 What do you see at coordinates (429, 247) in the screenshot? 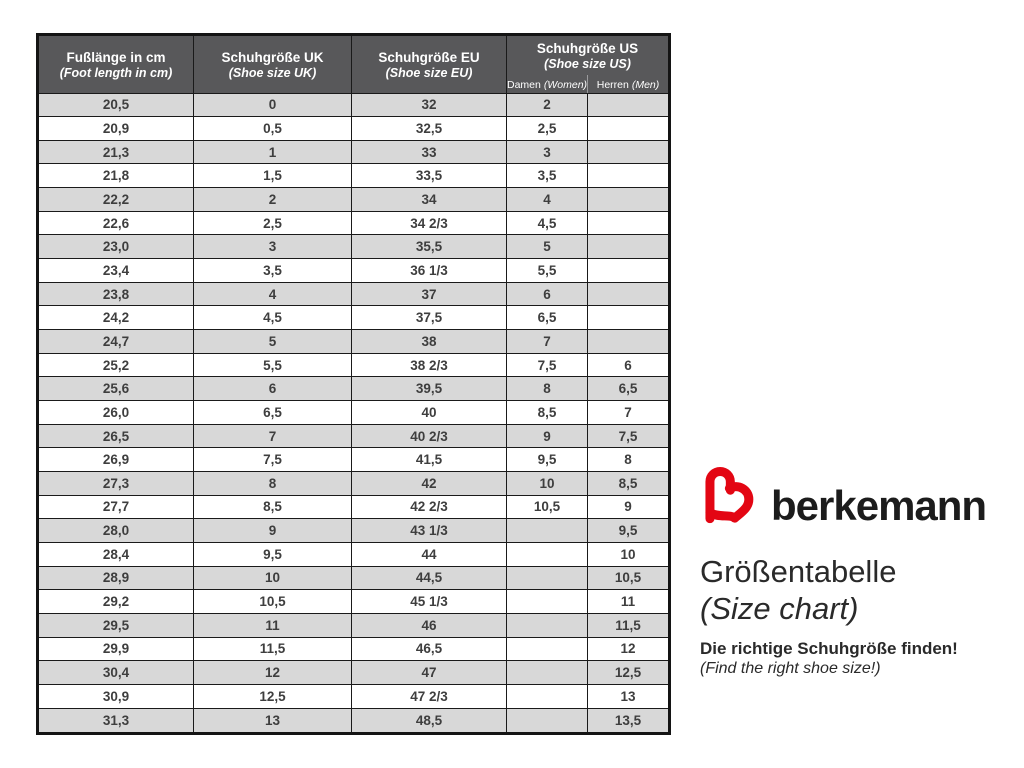
I see `table-cell: 35,5` at bounding box center [429, 247].